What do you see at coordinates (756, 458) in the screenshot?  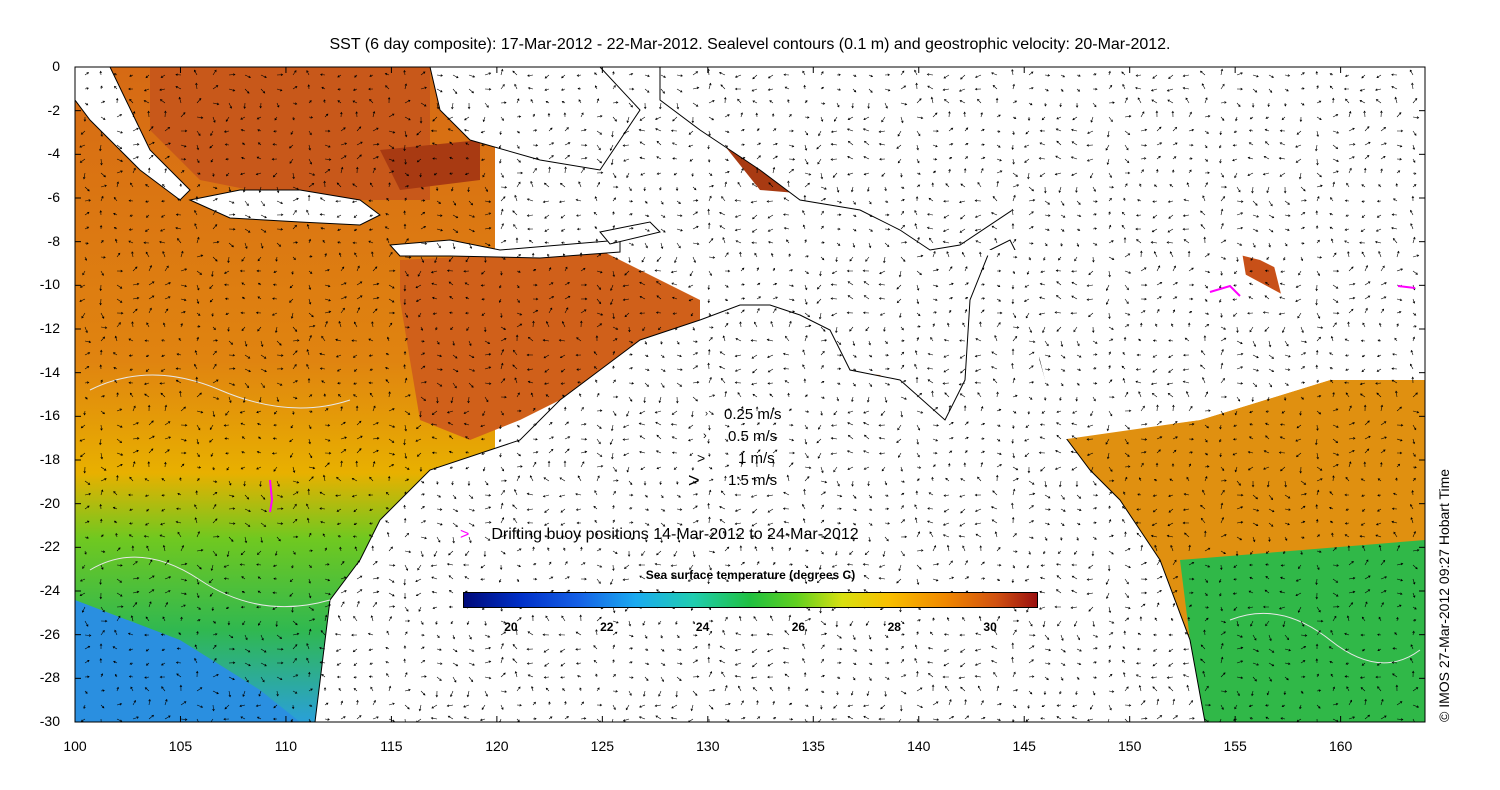 I see `velocity-legend-label: 1 m/s` at bounding box center [756, 458].